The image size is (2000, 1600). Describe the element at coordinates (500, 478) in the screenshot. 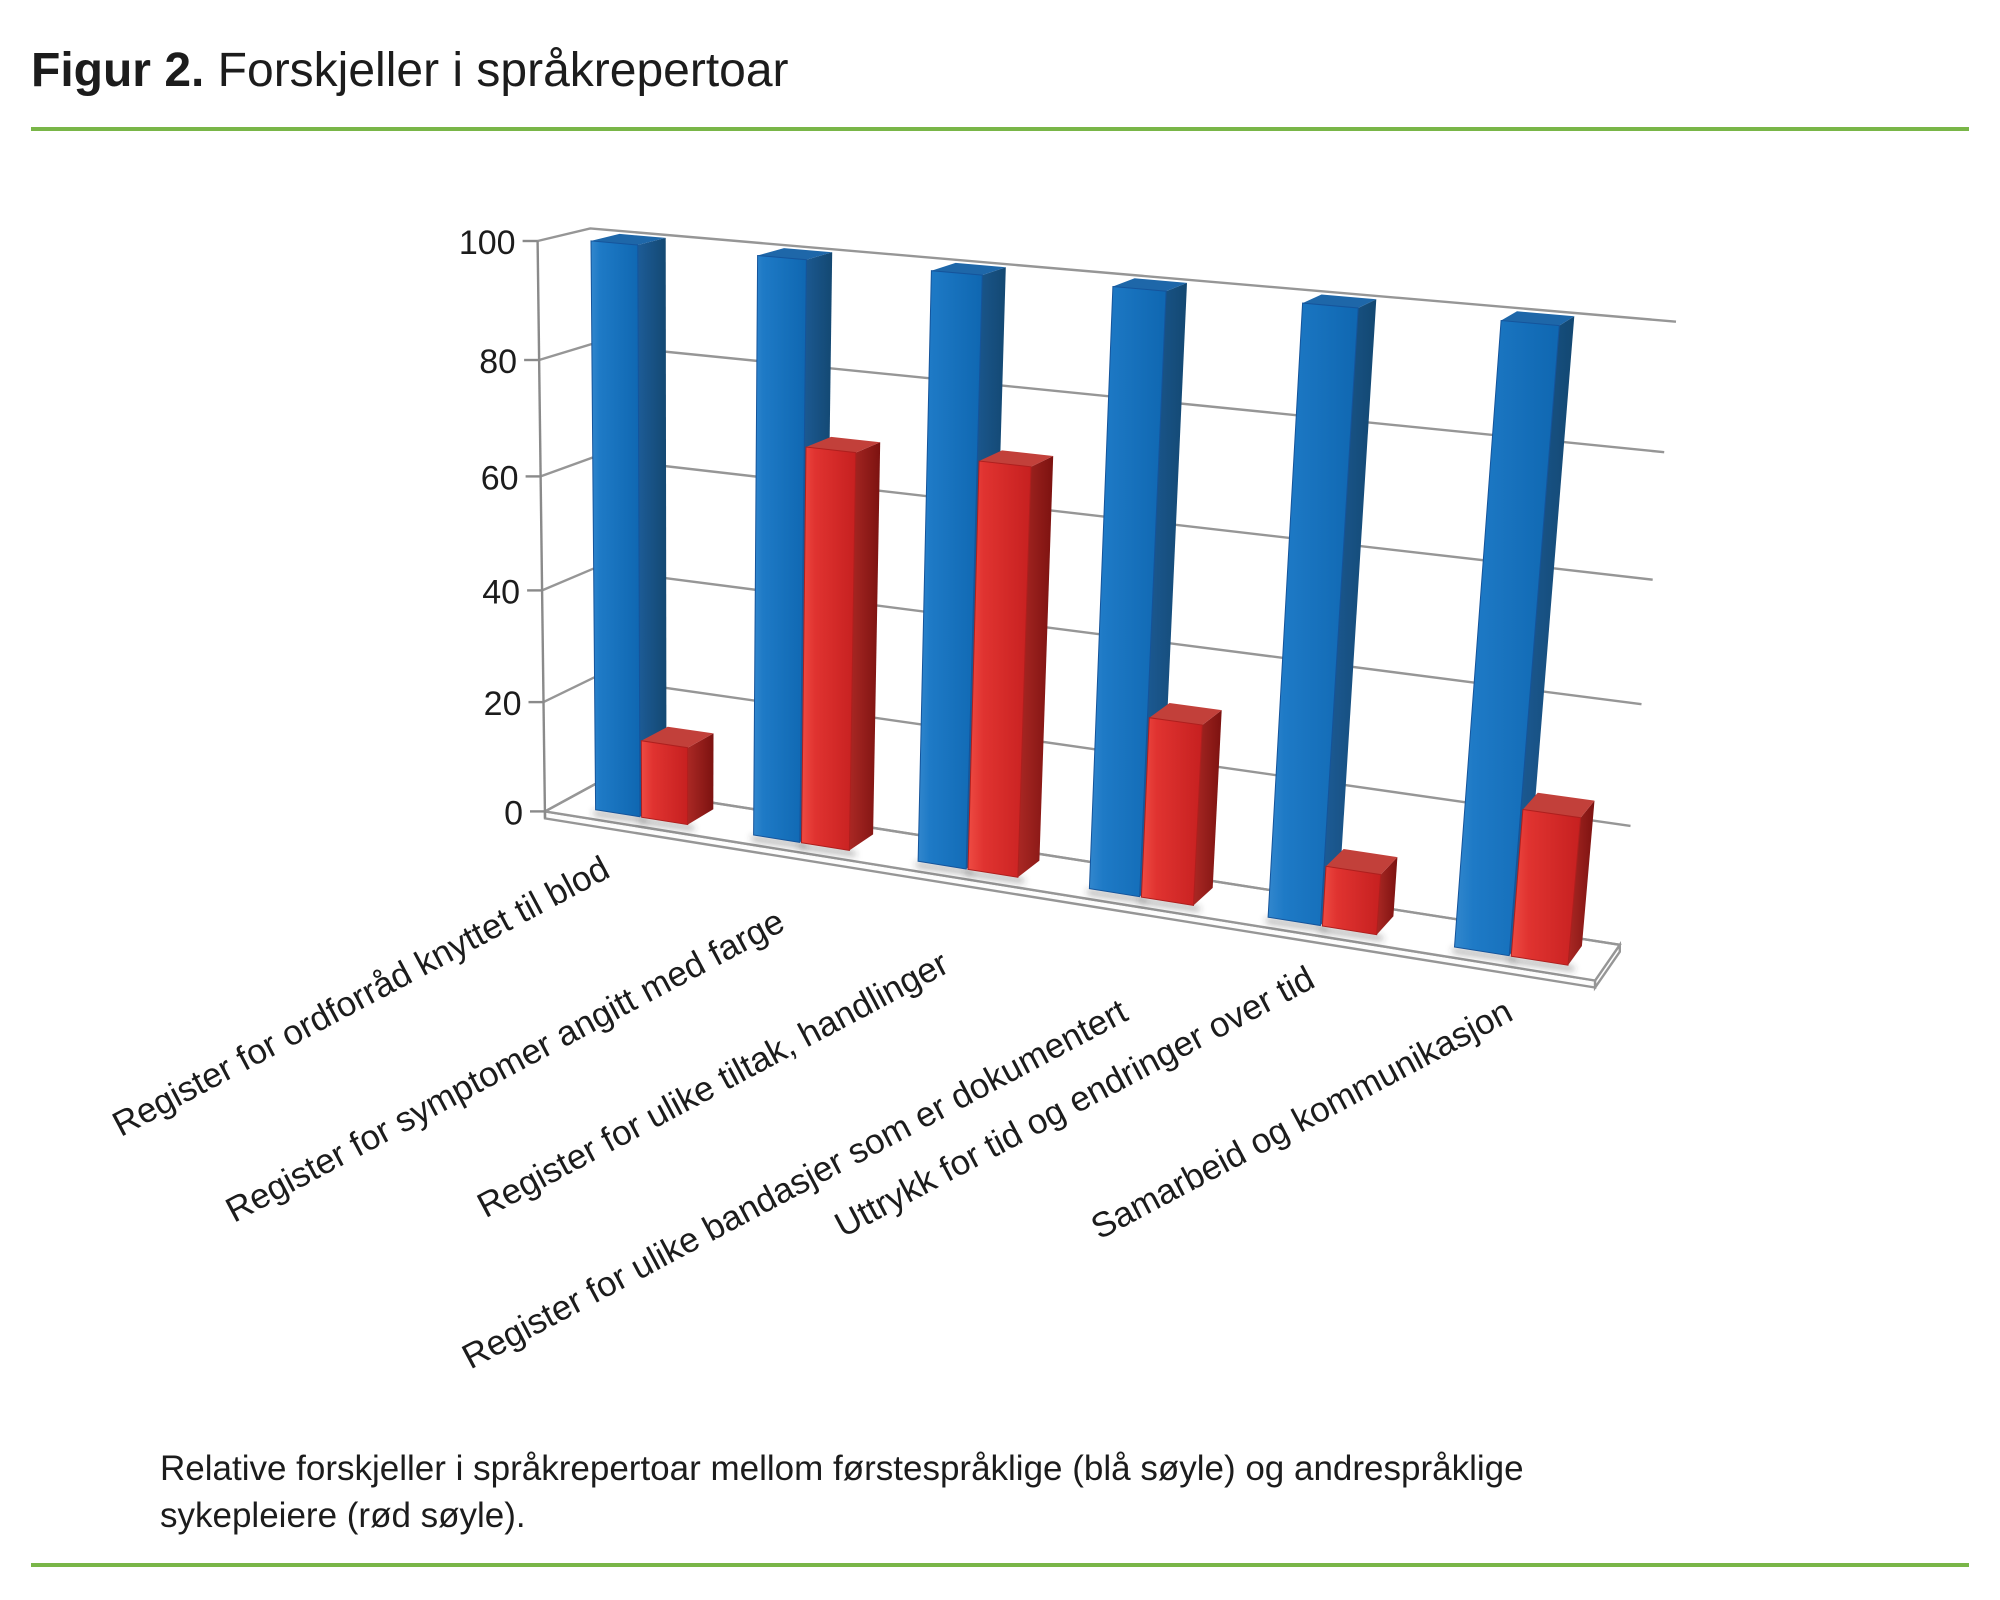

I see `svg-text: 60` at that location.